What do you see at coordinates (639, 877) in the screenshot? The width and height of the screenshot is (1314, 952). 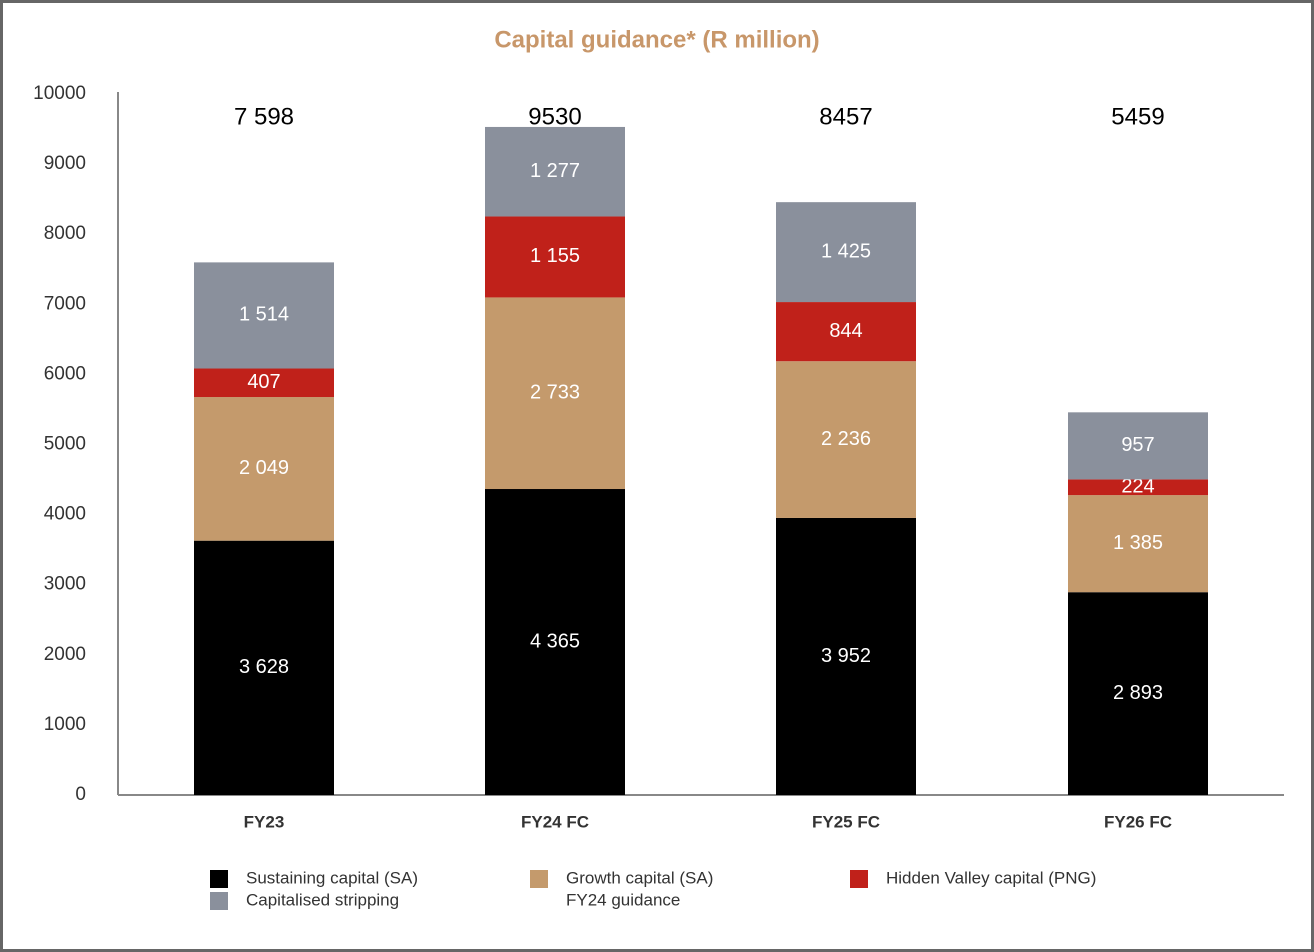 I see `legend-label: Growth capital (SA)` at bounding box center [639, 877].